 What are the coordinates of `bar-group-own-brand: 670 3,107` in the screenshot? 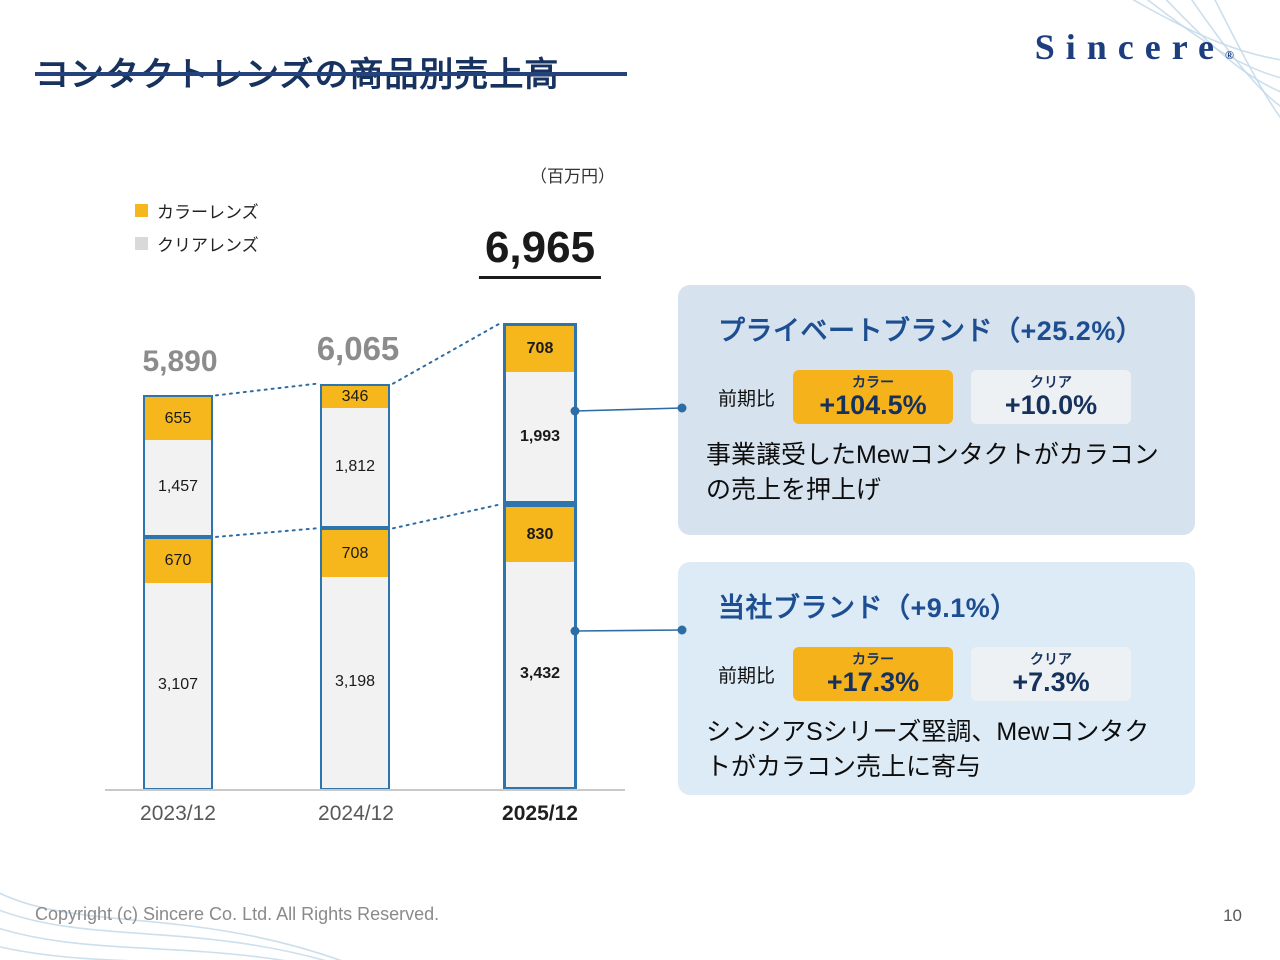 It's located at (178, 663).